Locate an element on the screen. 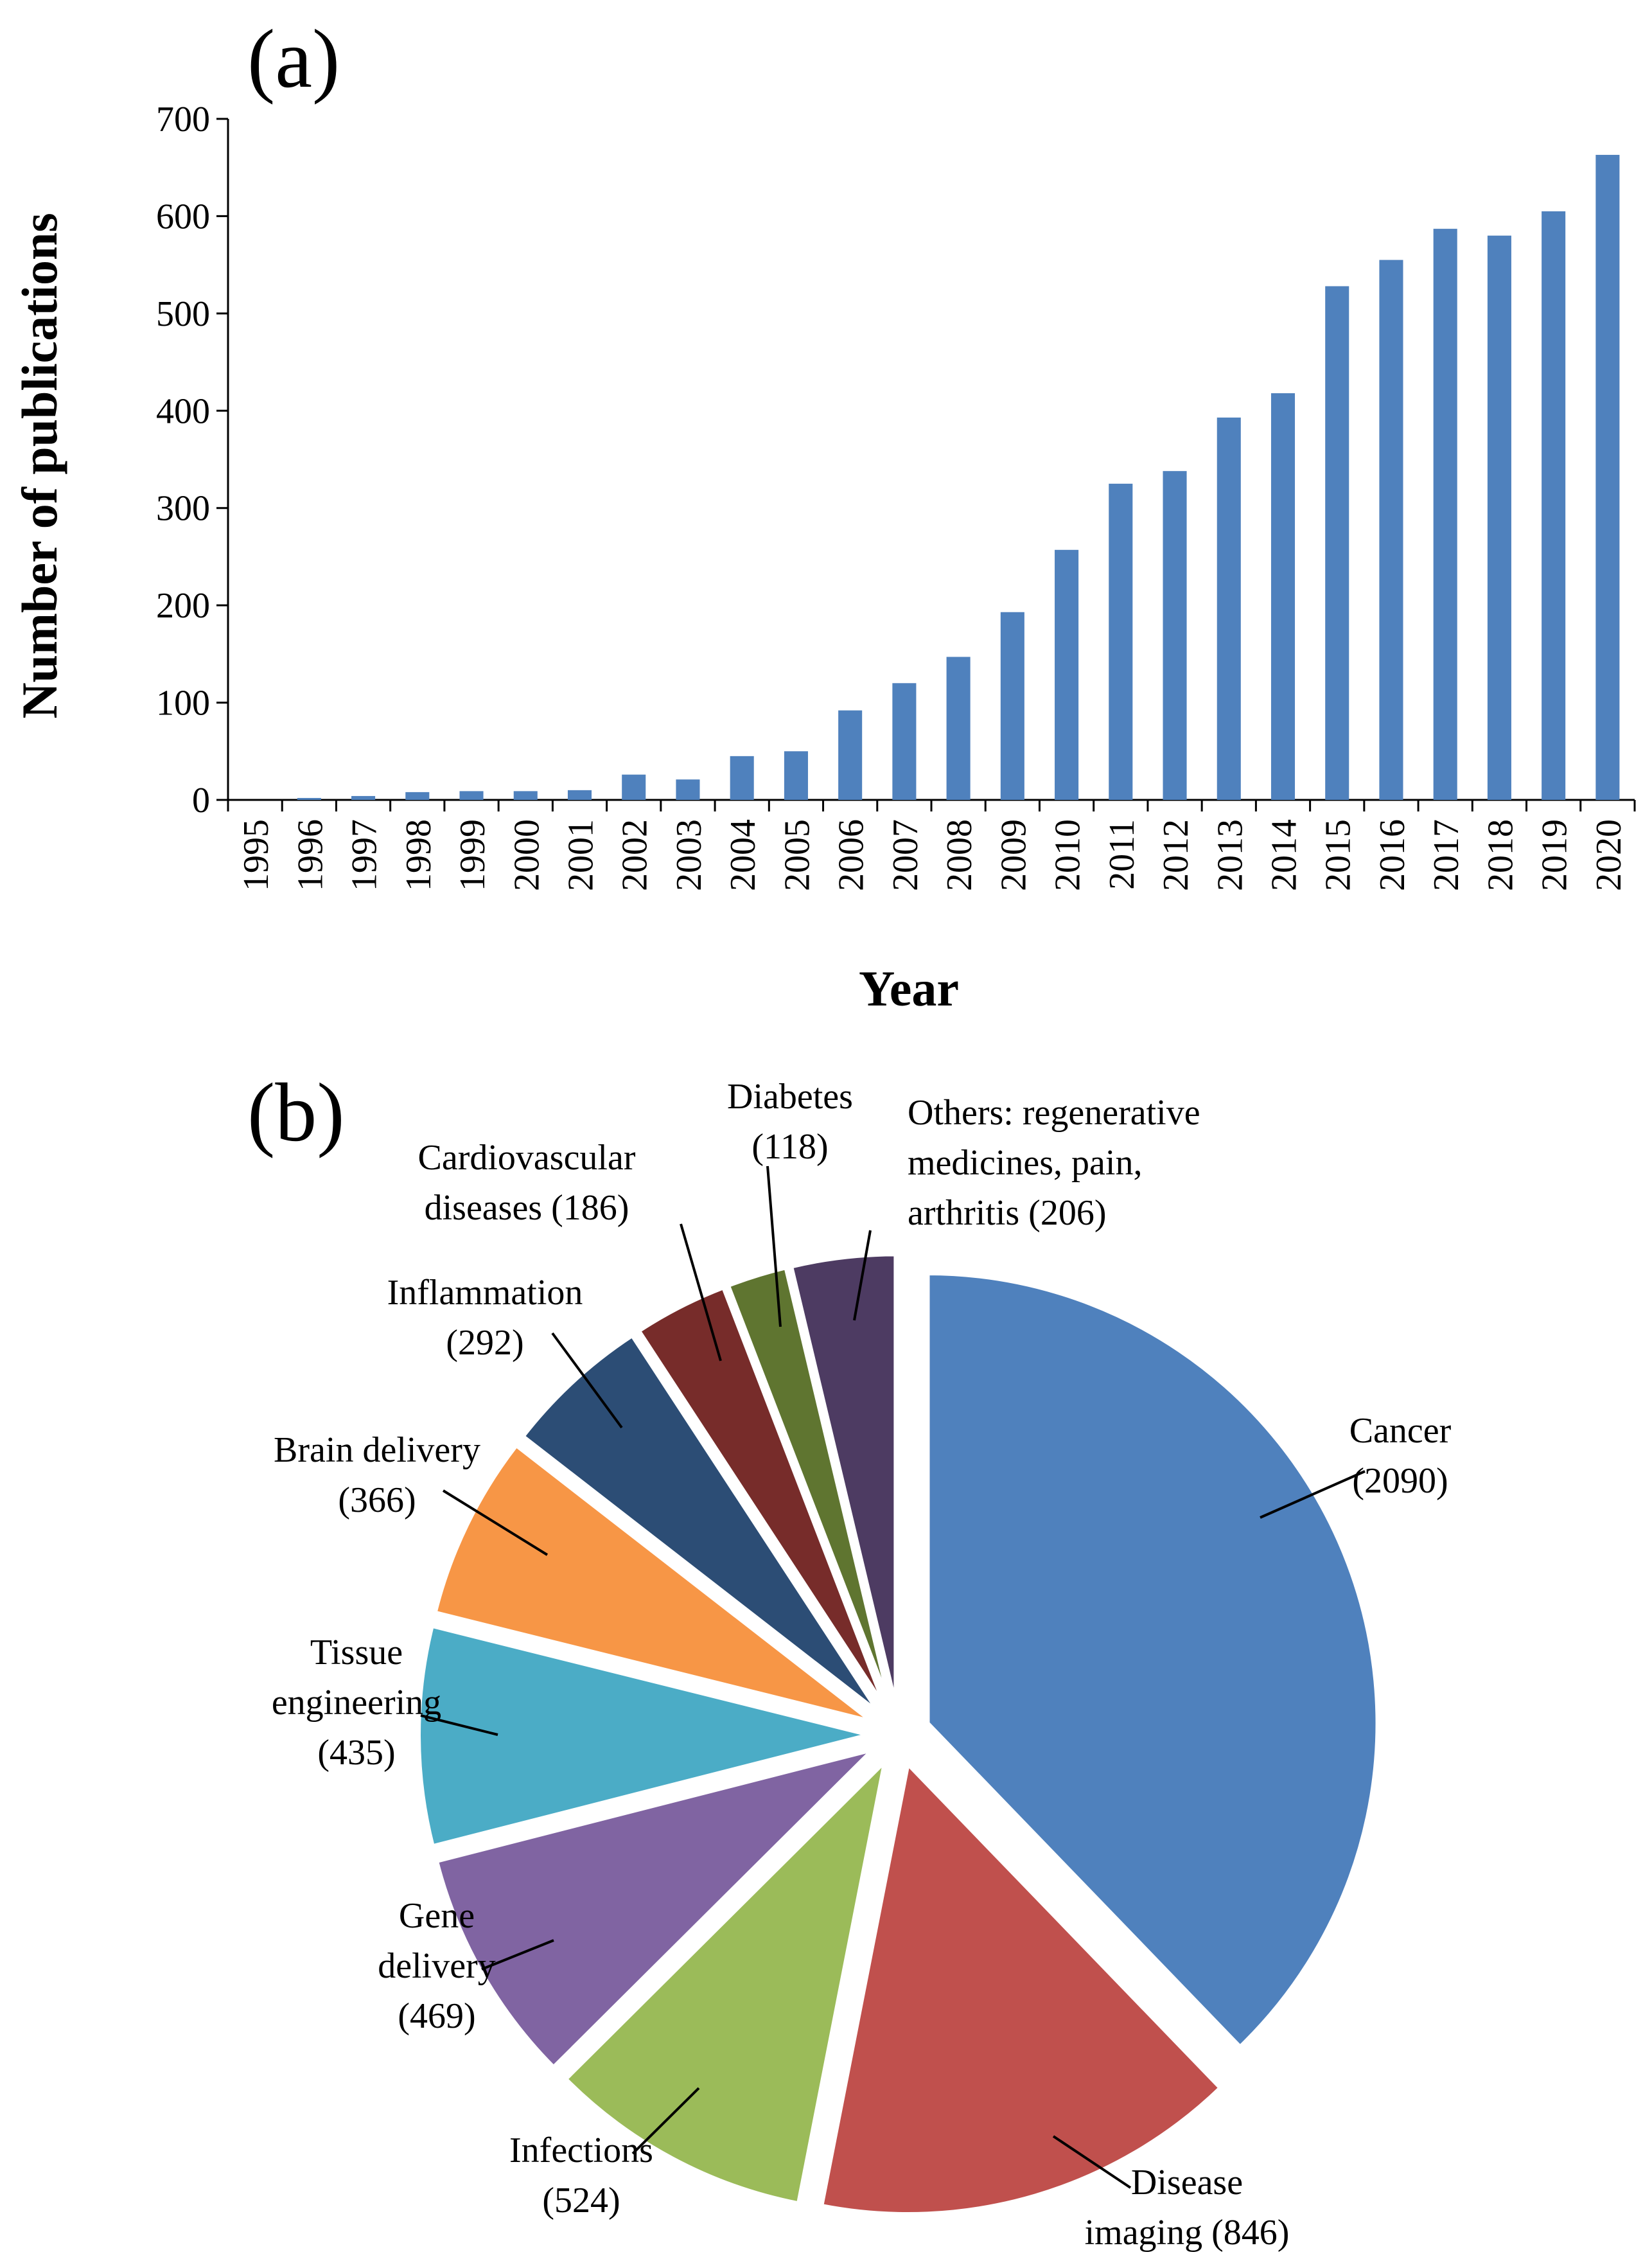 This screenshot has height=2259, width=1652. pie-label-cardiovascular-diseases: Cardiovascular diseases (186) is located at coordinates (527, 1183).